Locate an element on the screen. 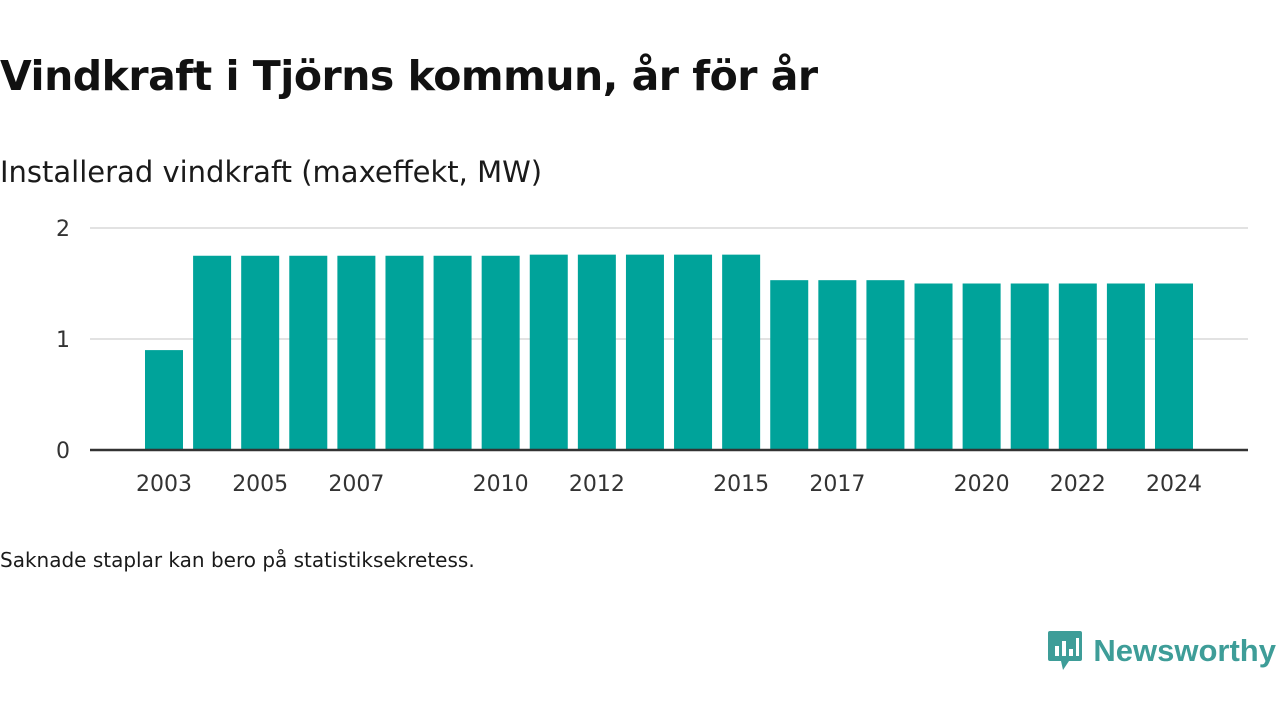  chart-title: Vindkraft i Tjörns kommun, år för år is located at coordinates (409, 76).